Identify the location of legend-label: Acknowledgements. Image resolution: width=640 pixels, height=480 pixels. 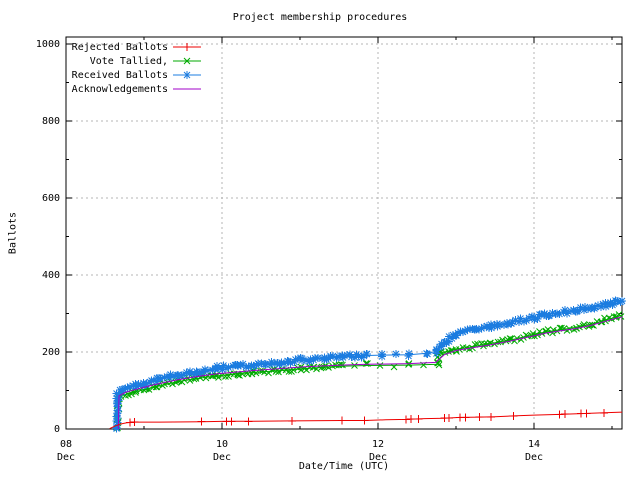
(119, 89).